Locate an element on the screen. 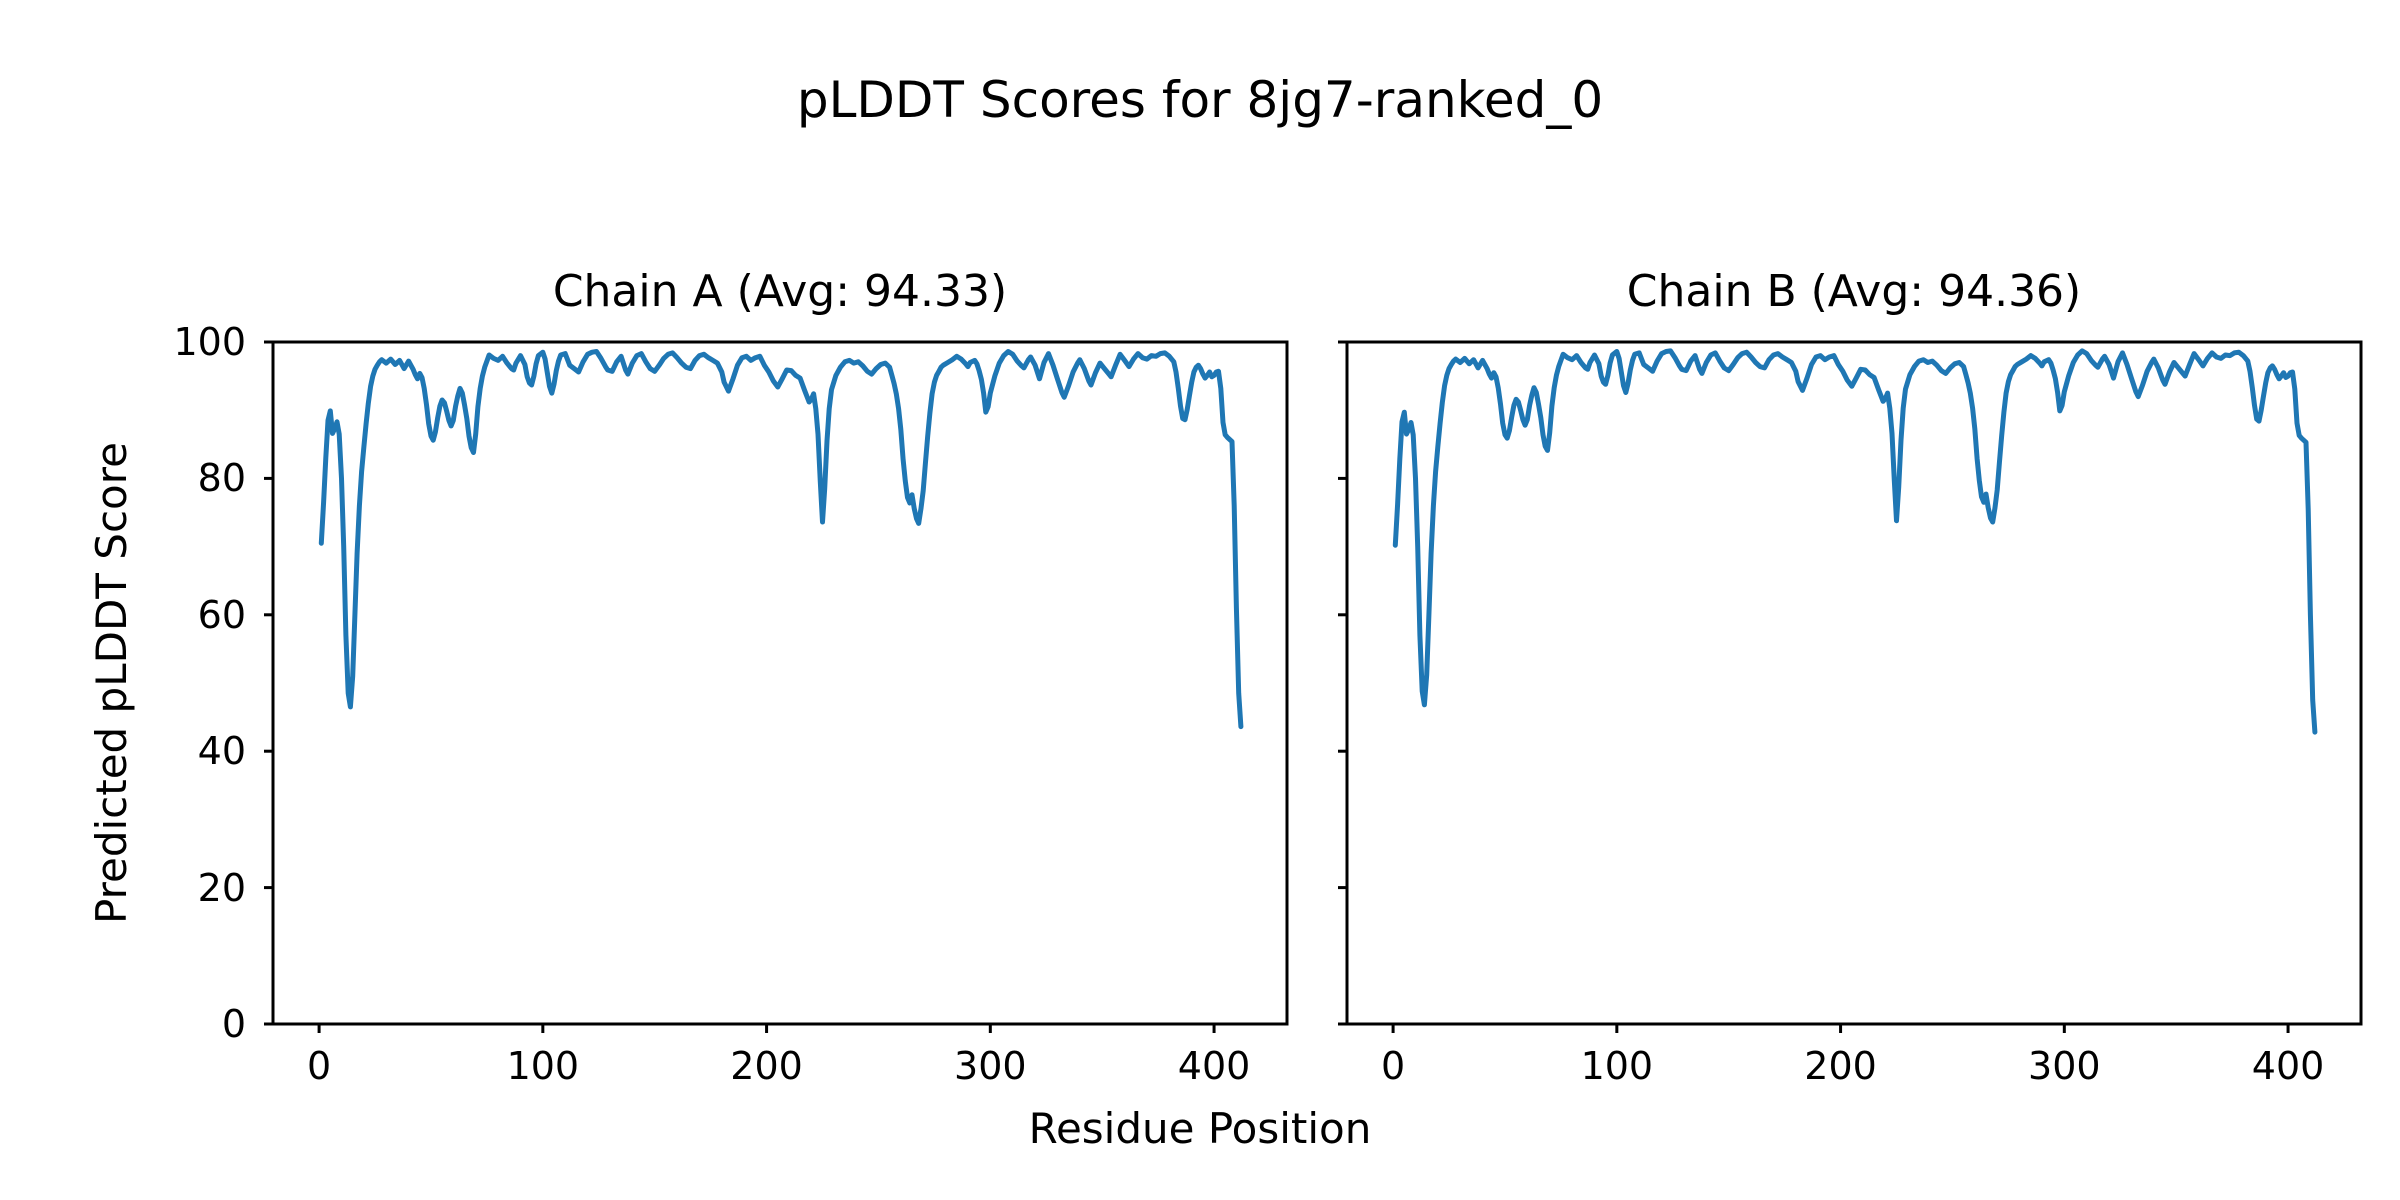  plddt-line-chain-b is located at coordinates (1855, 541).